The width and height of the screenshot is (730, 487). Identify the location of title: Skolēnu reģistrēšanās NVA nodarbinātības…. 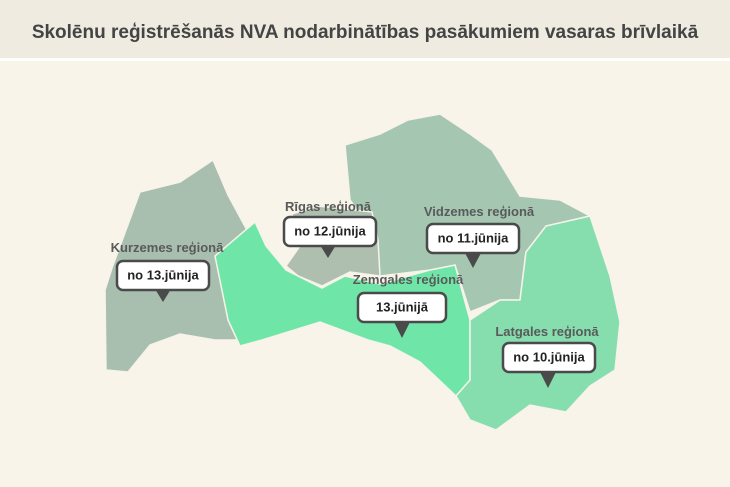
(365, 32).